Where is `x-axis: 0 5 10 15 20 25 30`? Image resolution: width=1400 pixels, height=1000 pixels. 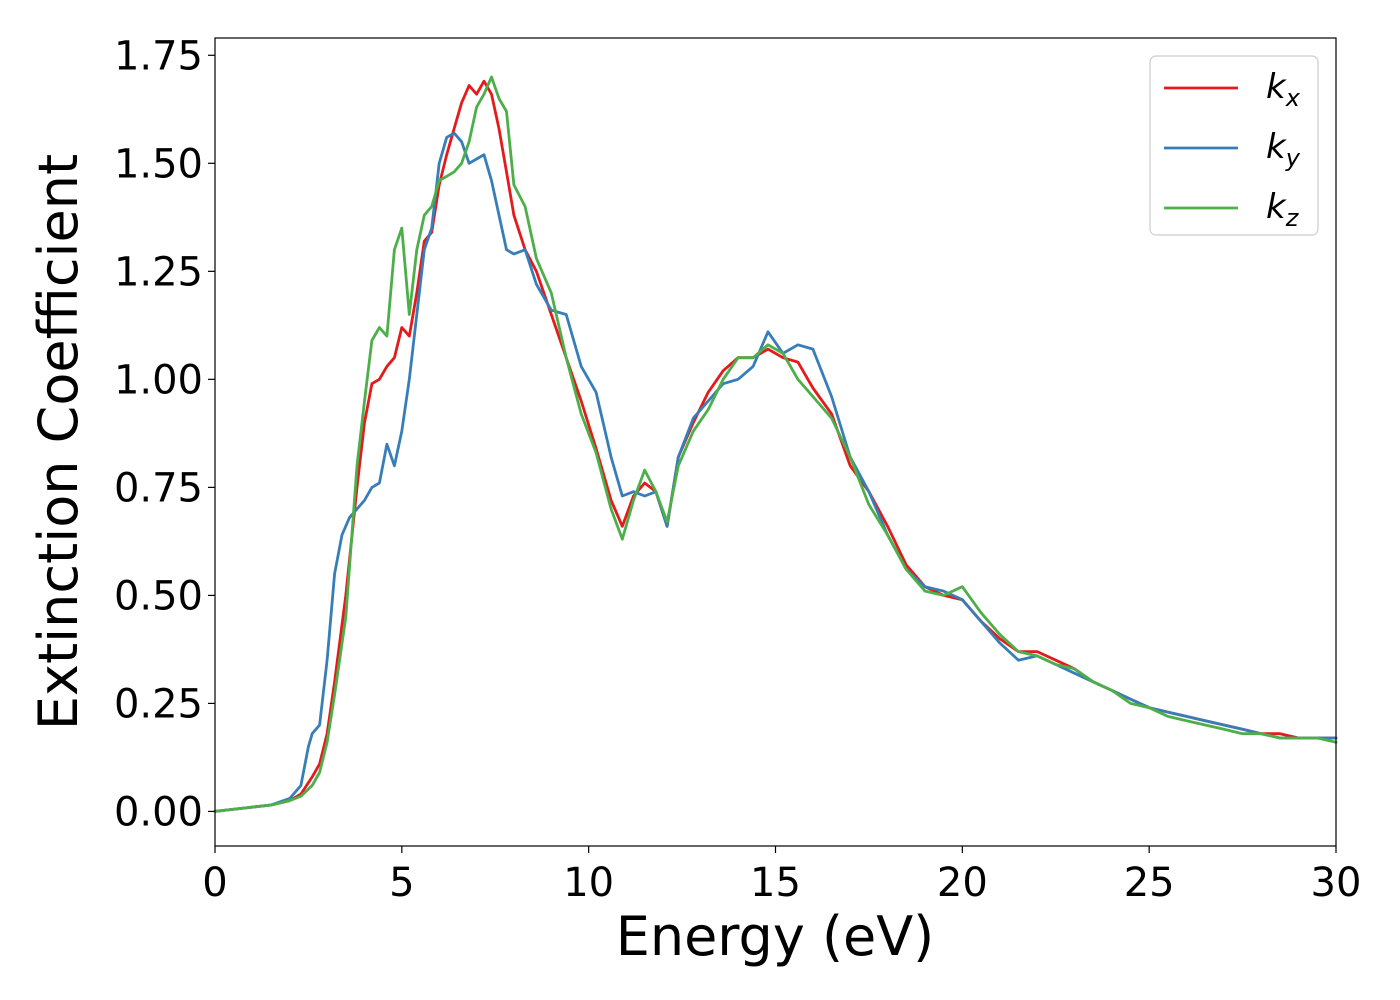 x-axis: 0 5 10 15 20 25 30 is located at coordinates (781, 876).